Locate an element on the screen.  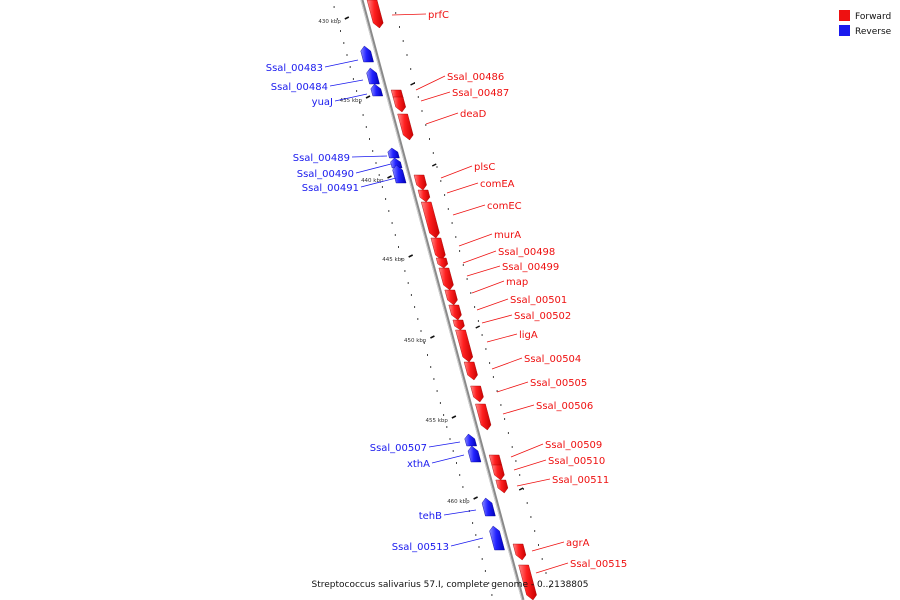
gene-label-agrA: agrA is located at coordinates (578, 543).